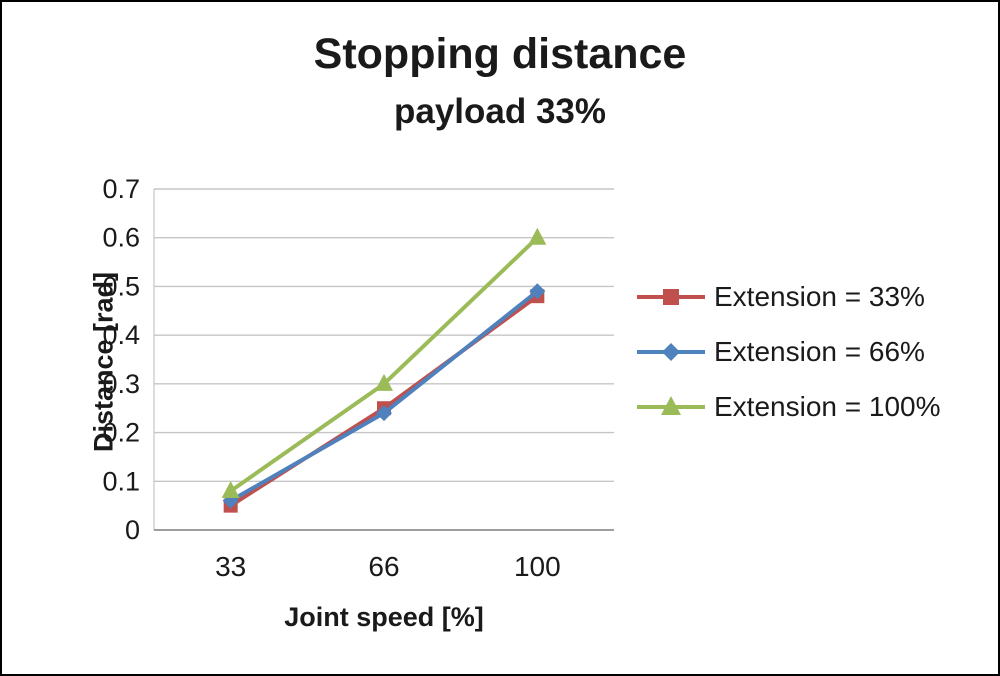  I want to click on y-axis-title: Distance [rad], so click(103, 362).